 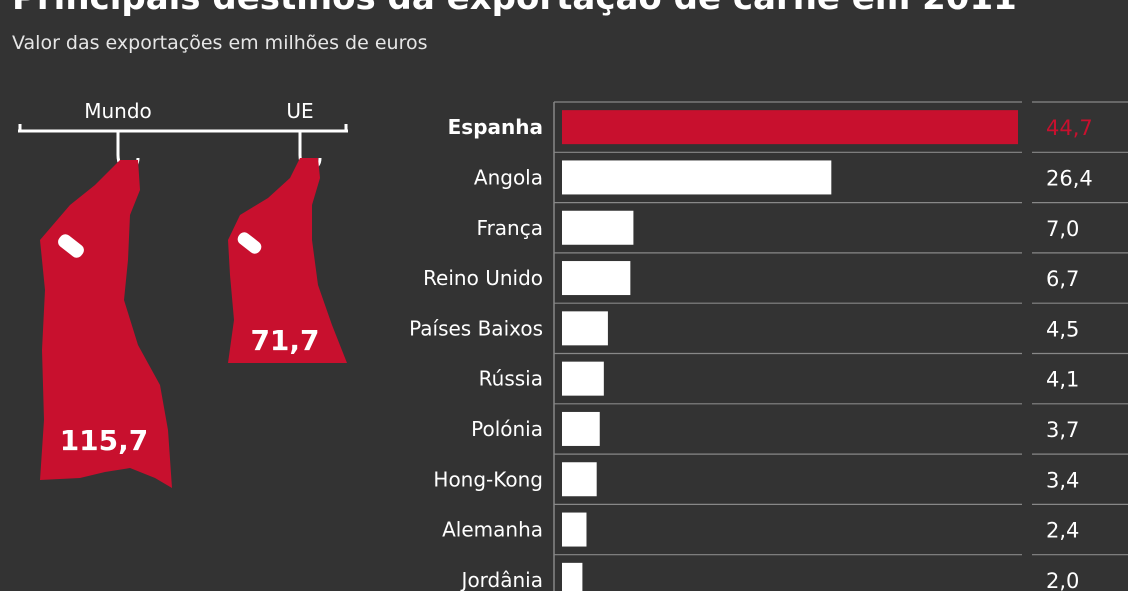 What do you see at coordinates (1069, 178) in the screenshot?
I see `bar-value-label: 26,4` at bounding box center [1069, 178].